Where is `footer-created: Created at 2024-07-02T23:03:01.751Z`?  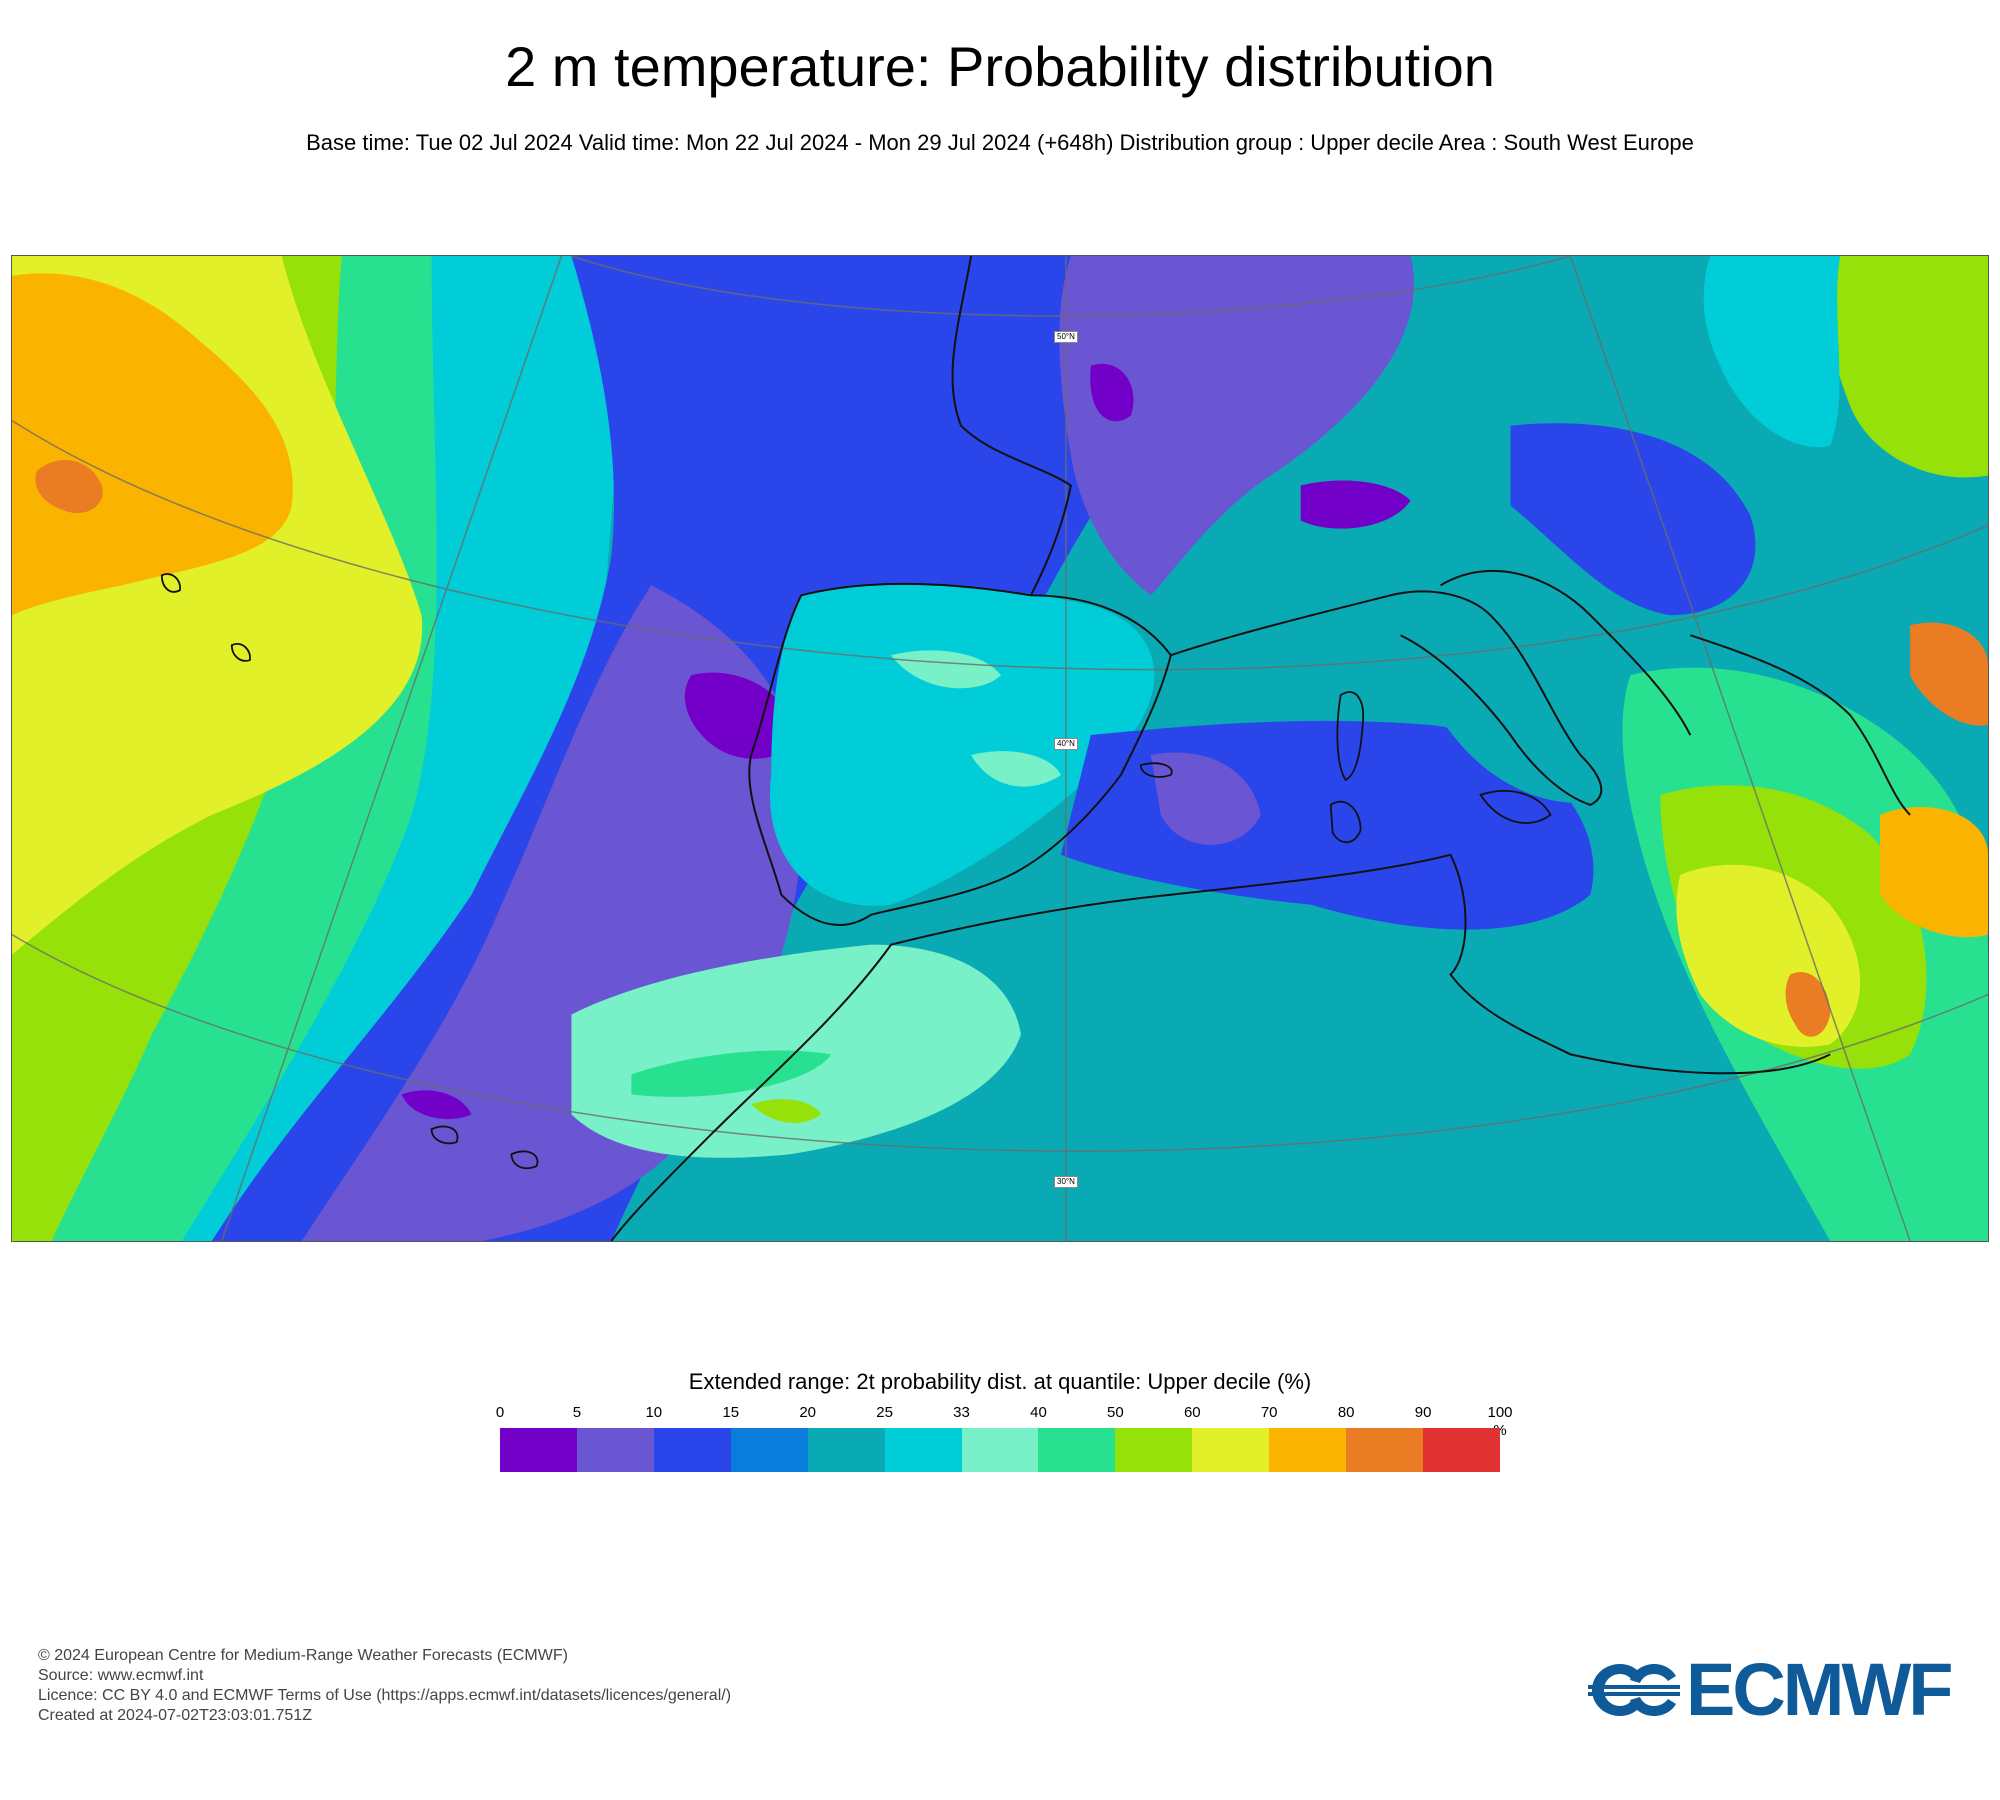 footer-created: Created at 2024-07-02T23:03:01.751Z is located at coordinates (175, 1715).